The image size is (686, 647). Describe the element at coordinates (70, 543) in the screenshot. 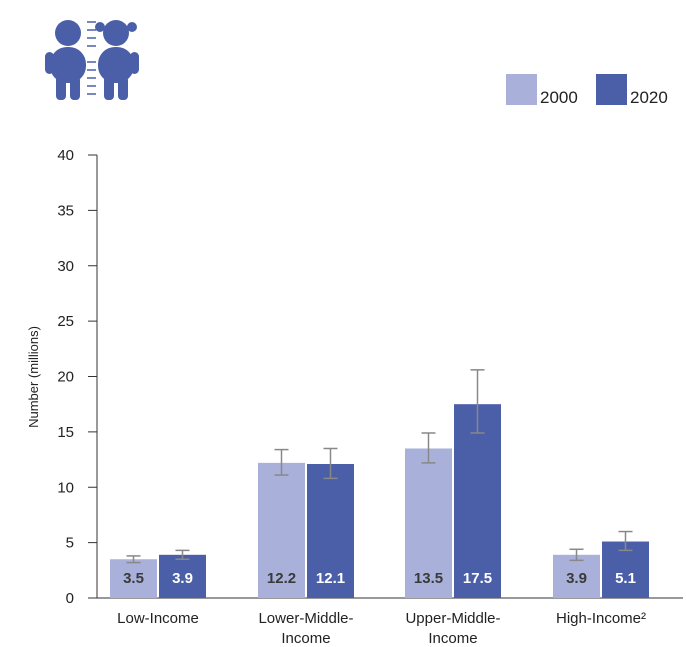

I see `y-tick-label: 5` at that location.